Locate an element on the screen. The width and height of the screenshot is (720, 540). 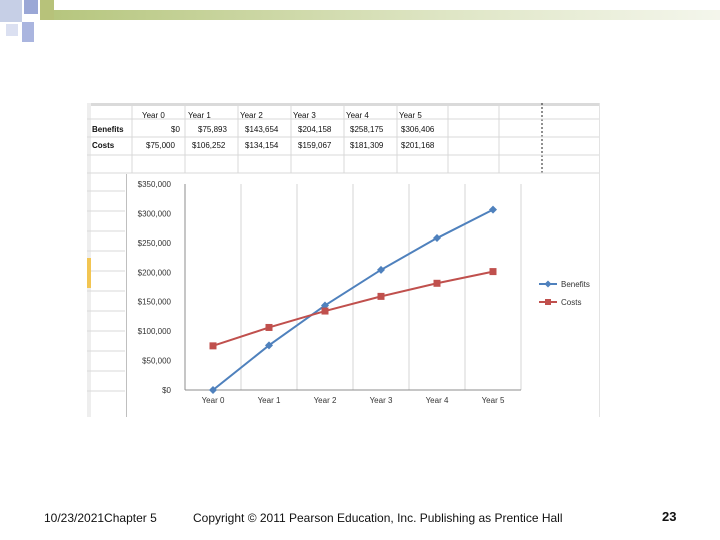
x-tick-label: Year 3 is located at coordinates (381, 400).